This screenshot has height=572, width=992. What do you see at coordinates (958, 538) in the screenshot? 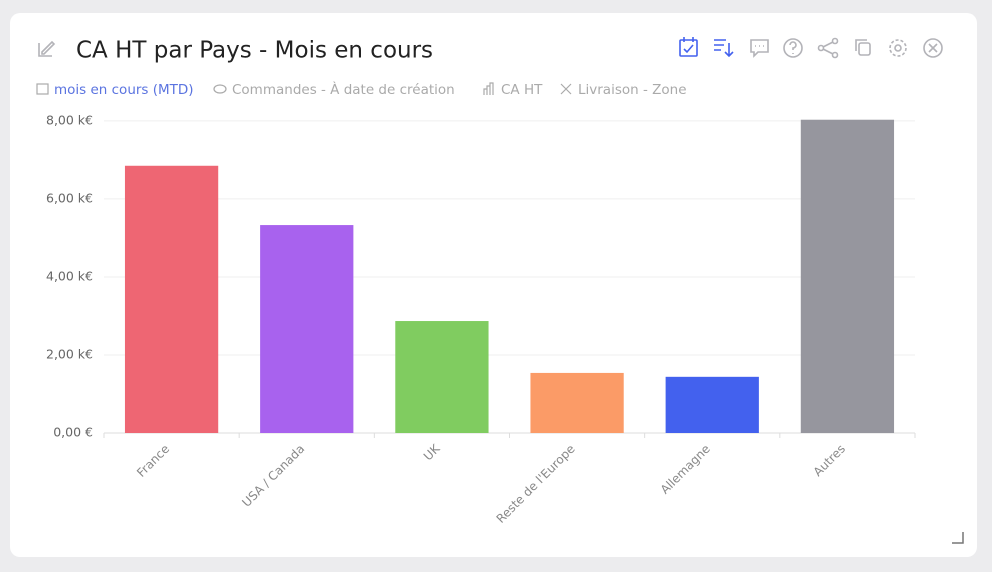
I see `resize-handle` at bounding box center [958, 538].